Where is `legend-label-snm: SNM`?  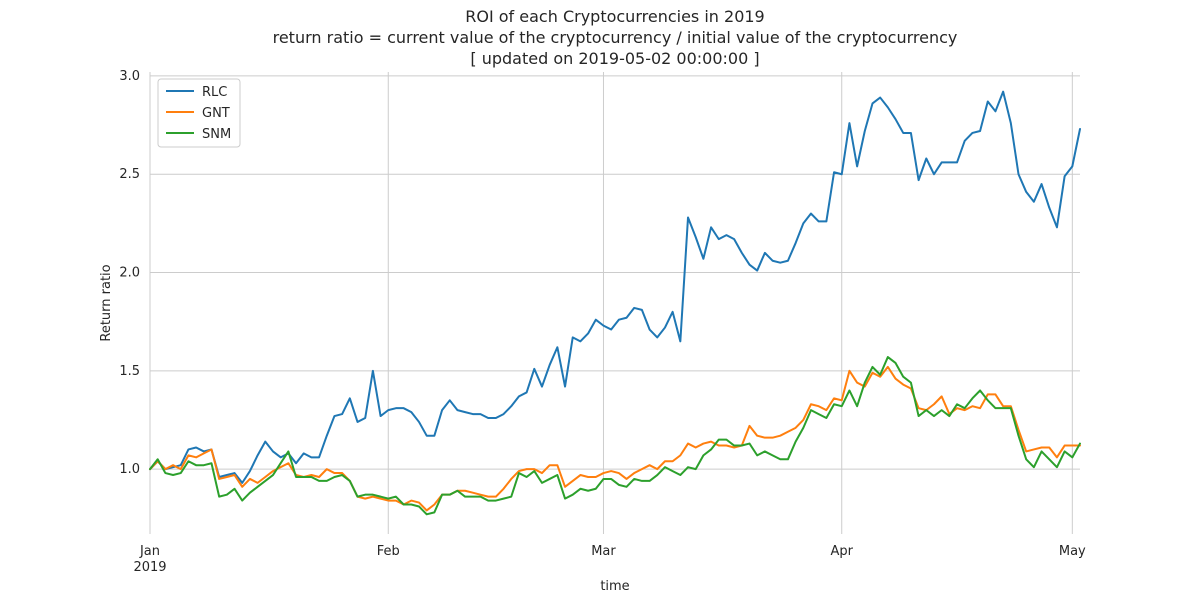 legend-label-snm: SNM is located at coordinates (216, 134).